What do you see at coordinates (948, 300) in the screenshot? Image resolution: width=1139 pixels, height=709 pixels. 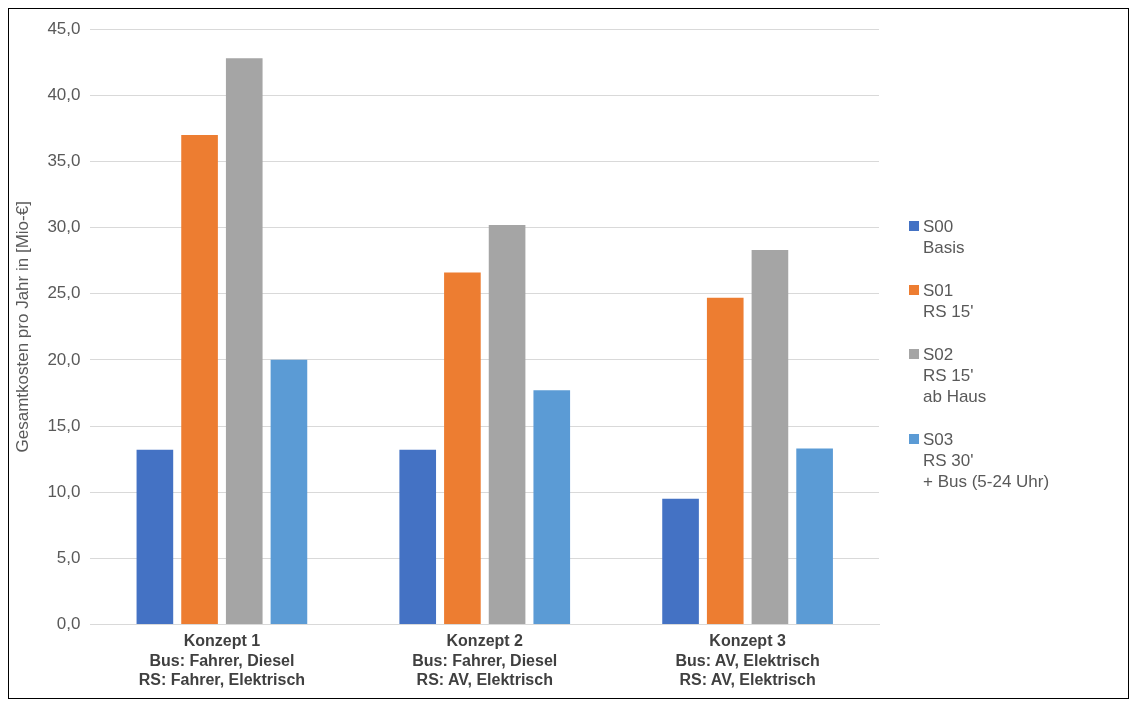 I see `legend-label: S01 RS 15'` at bounding box center [948, 300].